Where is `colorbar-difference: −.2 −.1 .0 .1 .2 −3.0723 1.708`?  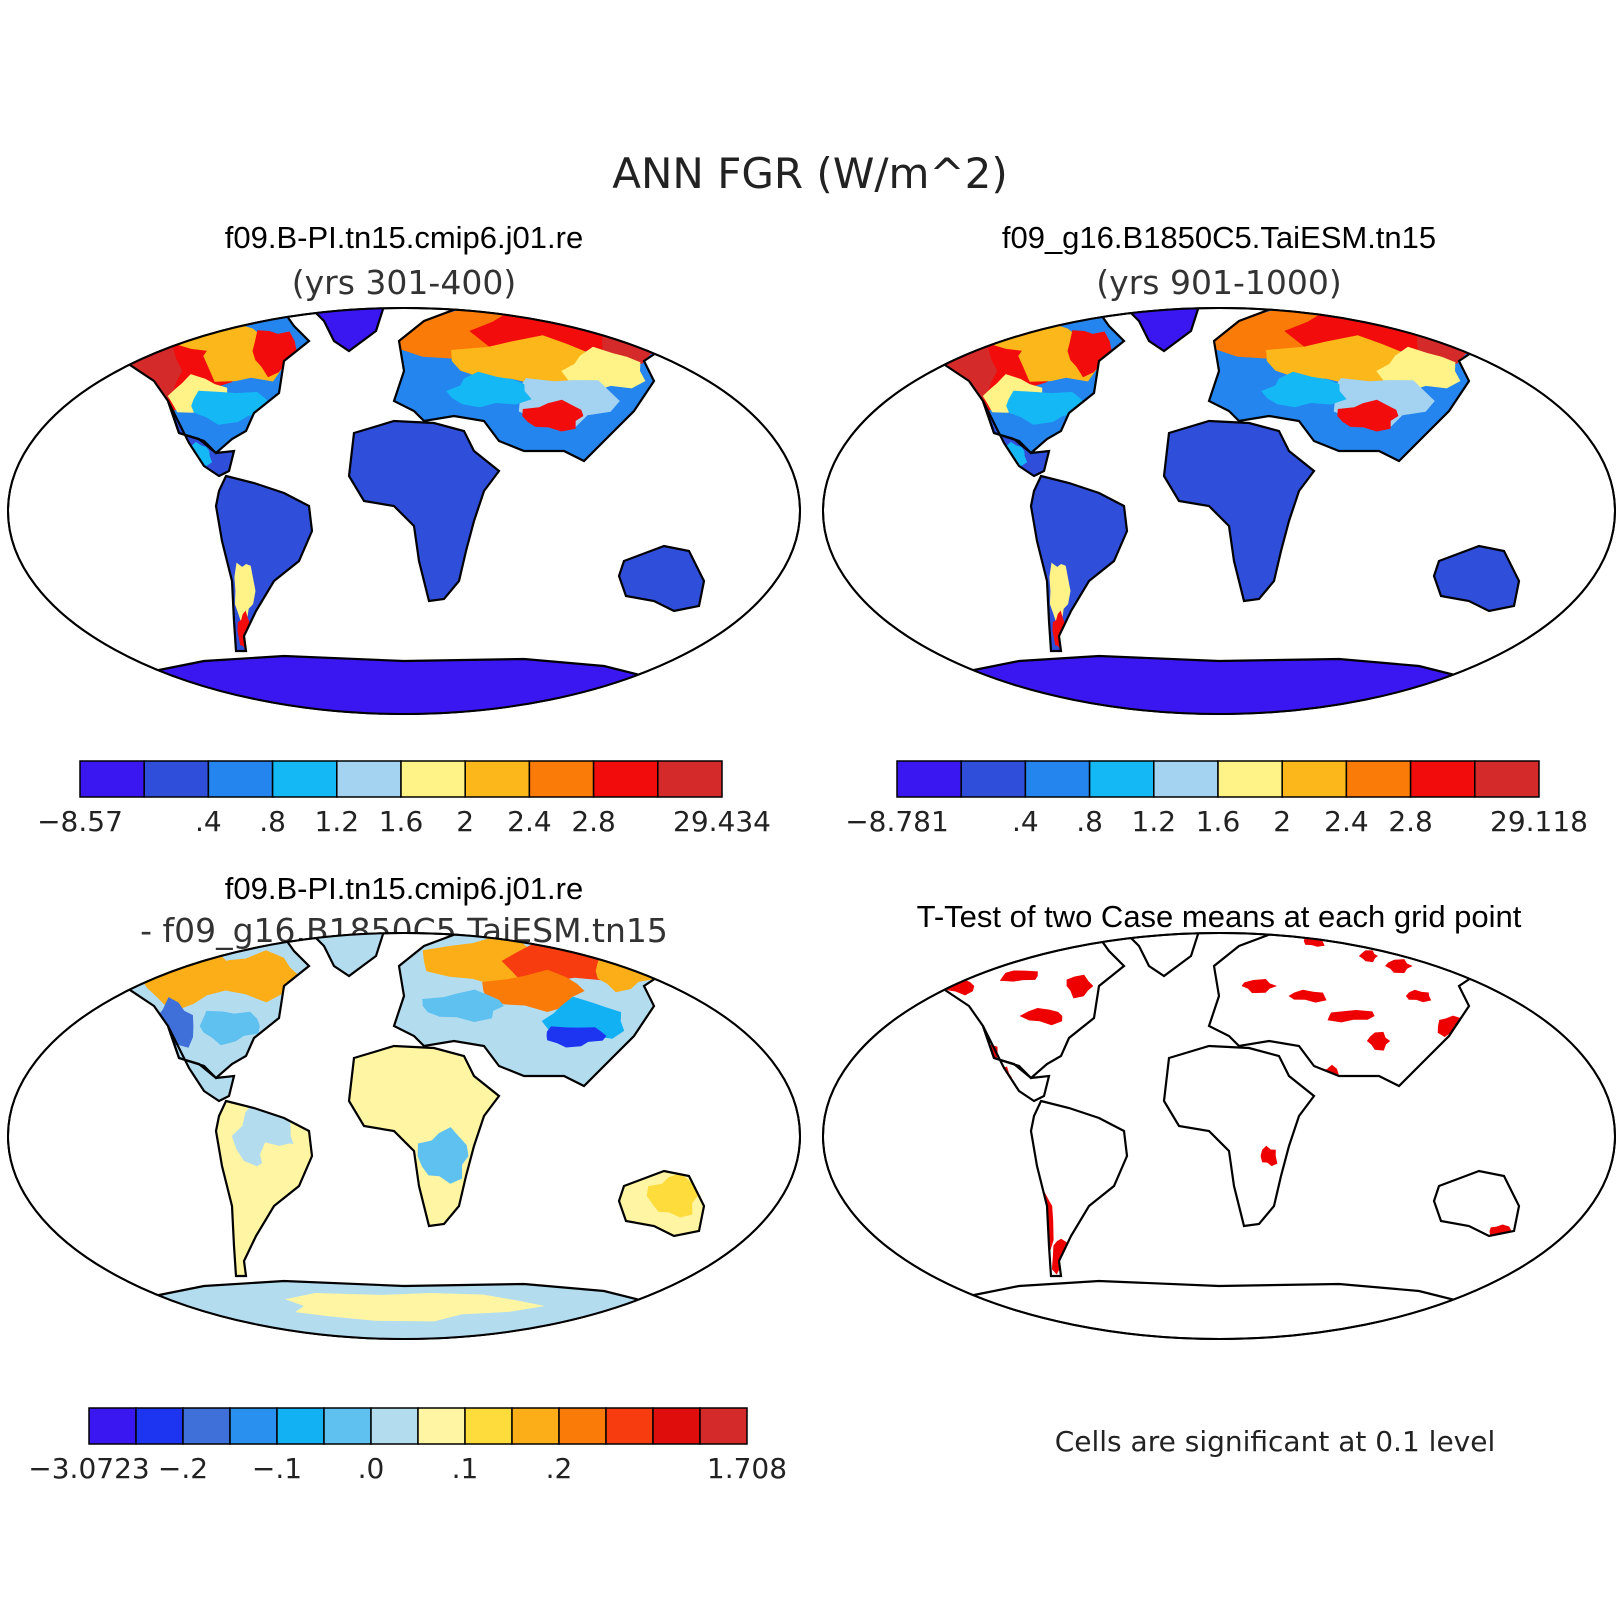 colorbar-difference: −.2 −.1 .0 .1 .2 −3.0723 1.708 is located at coordinates (407, 1446).